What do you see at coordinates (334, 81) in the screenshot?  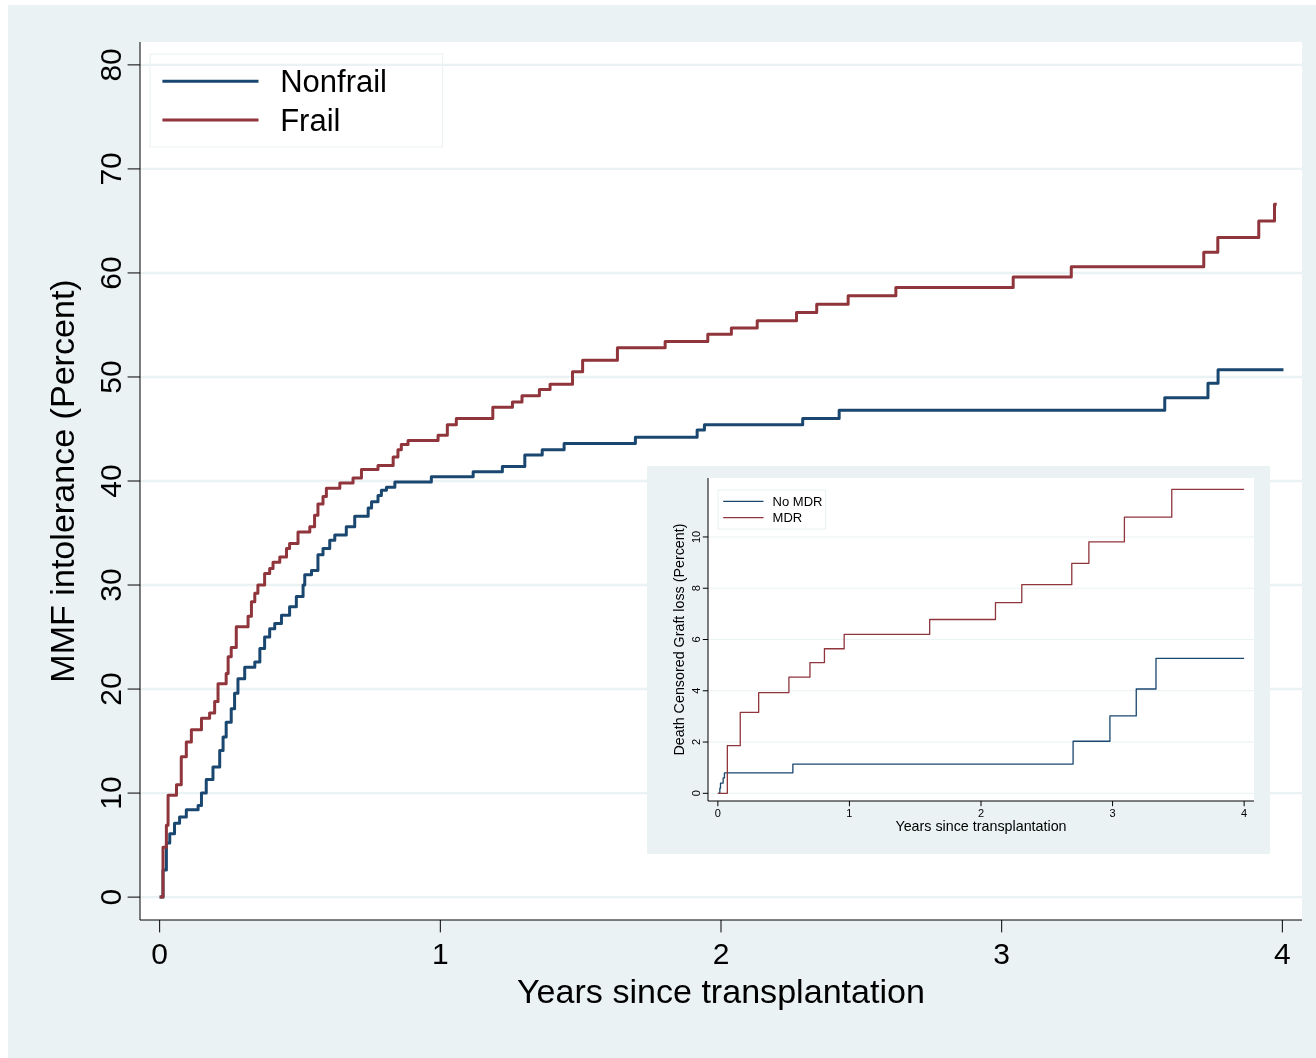 I see `legend-label: Nonfrail` at bounding box center [334, 81].